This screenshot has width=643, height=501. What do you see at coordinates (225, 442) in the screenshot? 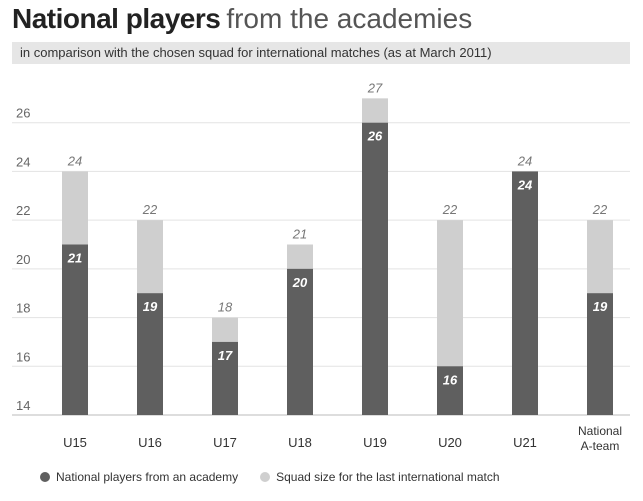
I see `x-tick-label: U17` at bounding box center [225, 442].